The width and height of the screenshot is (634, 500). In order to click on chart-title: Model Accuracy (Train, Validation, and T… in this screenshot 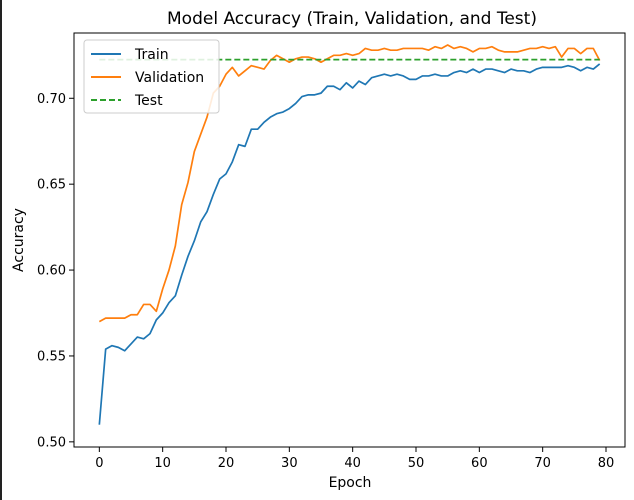, I will do `click(352, 19)`.